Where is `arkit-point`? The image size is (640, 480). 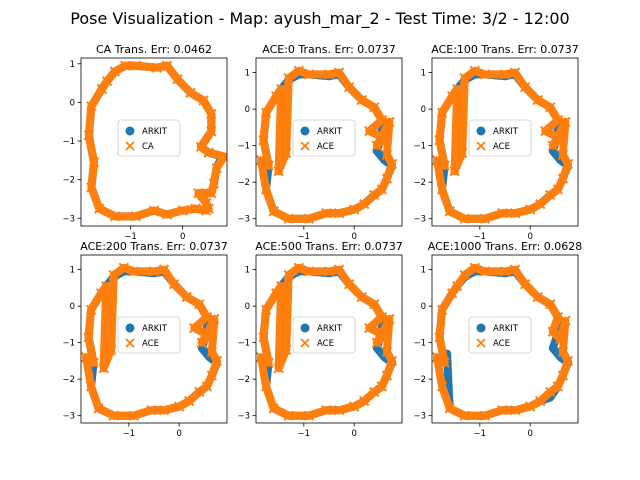
arkit-point is located at coordinates (377, 151).